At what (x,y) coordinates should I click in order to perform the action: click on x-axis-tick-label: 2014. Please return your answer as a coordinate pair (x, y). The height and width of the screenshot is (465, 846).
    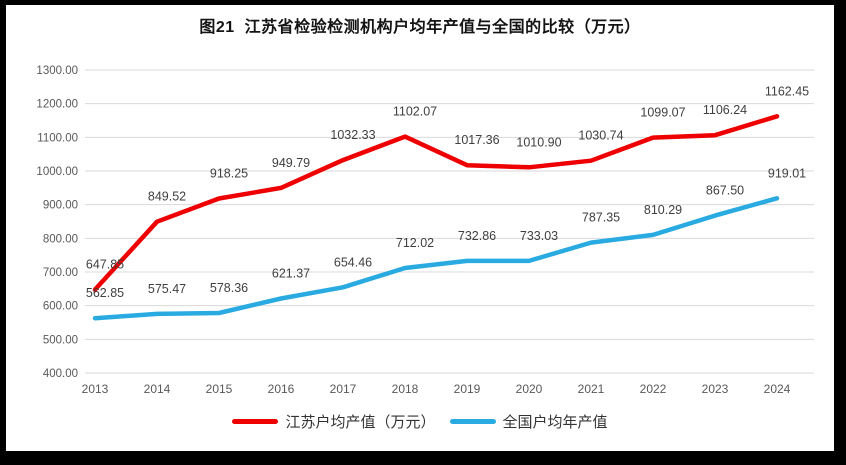
    Looking at the image, I should click on (157, 389).